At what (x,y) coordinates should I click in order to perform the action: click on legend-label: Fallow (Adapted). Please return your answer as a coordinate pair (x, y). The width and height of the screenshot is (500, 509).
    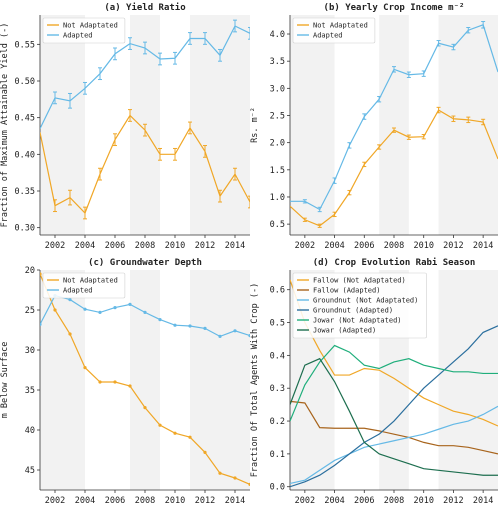
    Looking at the image, I should click on (346, 291).